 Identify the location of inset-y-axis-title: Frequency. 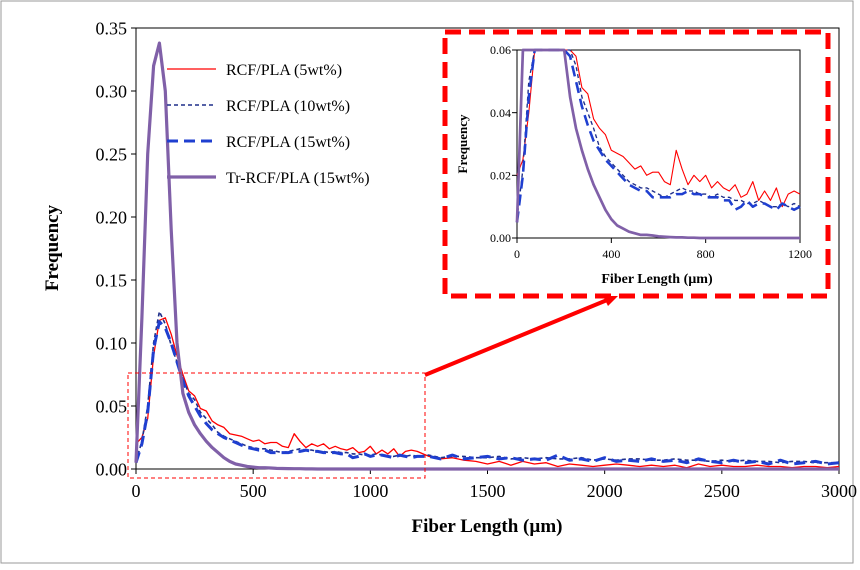
(462, 143).